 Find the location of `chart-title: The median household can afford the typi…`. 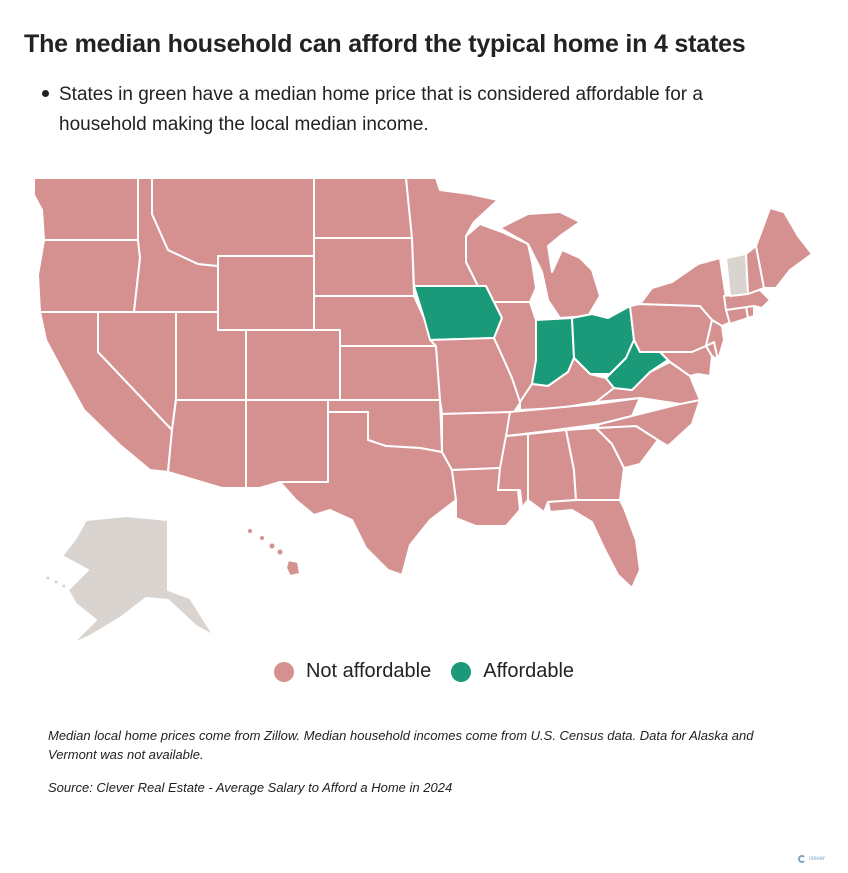

chart-title: The median household can afford the typi… is located at coordinates (385, 44).